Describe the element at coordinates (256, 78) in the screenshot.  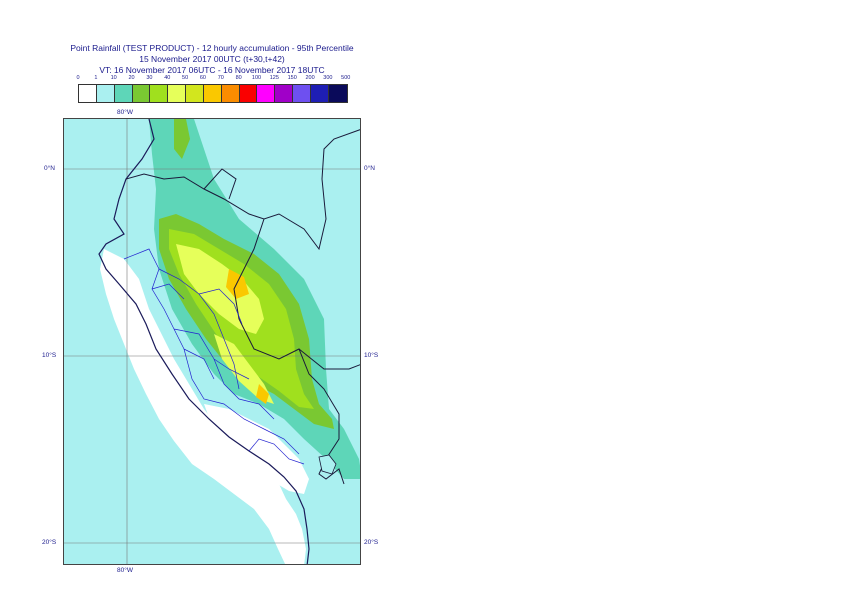
I see `legend-threshold-label: 100` at that location.